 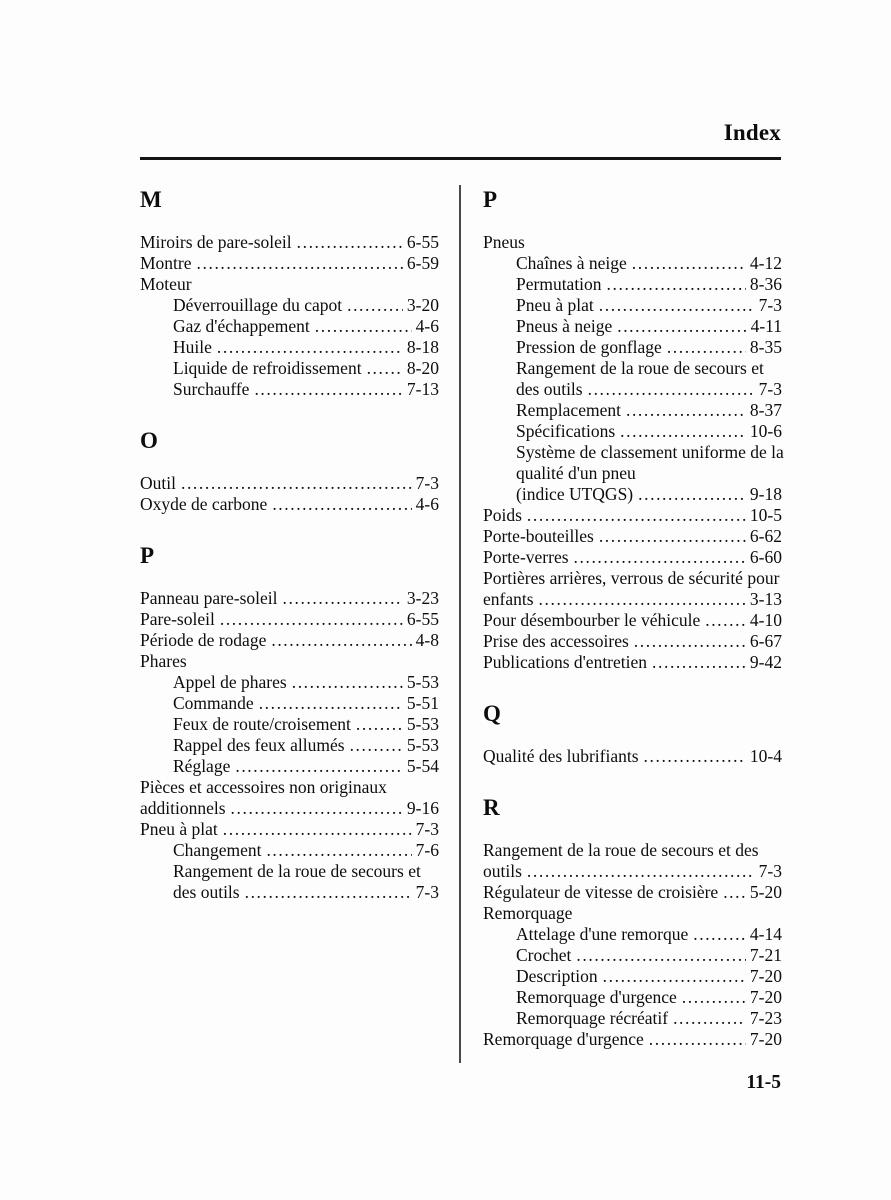 What do you see at coordinates (632, 536) in the screenshot?
I see `index-entry: Porte-bouteilles 6-62` at bounding box center [632, 536].